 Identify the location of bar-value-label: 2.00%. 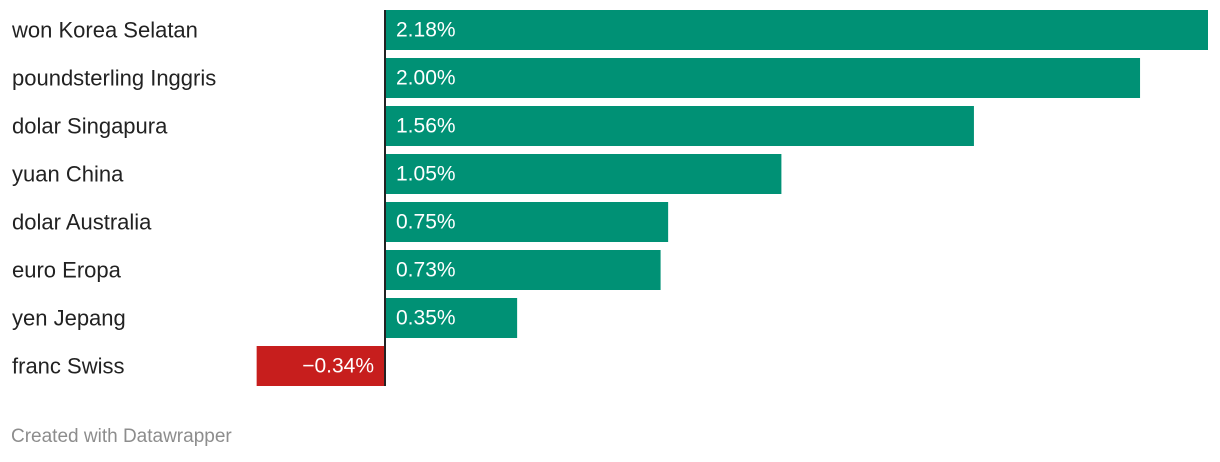
(426, 78).